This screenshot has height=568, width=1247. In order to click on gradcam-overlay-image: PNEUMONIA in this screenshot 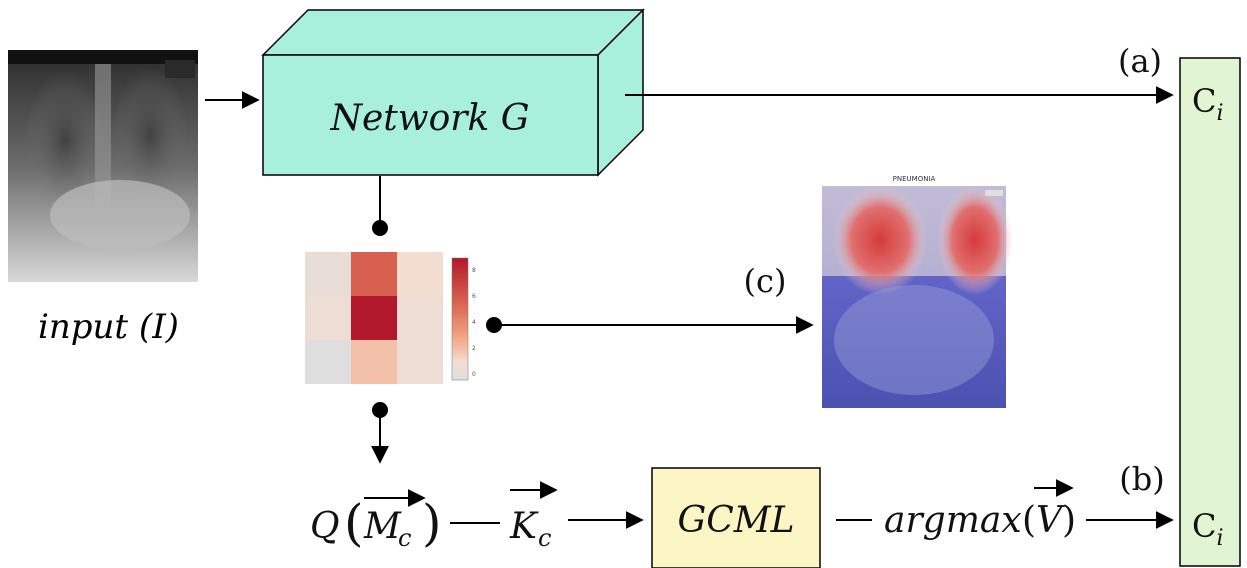, I will do `click(917, 291)`.